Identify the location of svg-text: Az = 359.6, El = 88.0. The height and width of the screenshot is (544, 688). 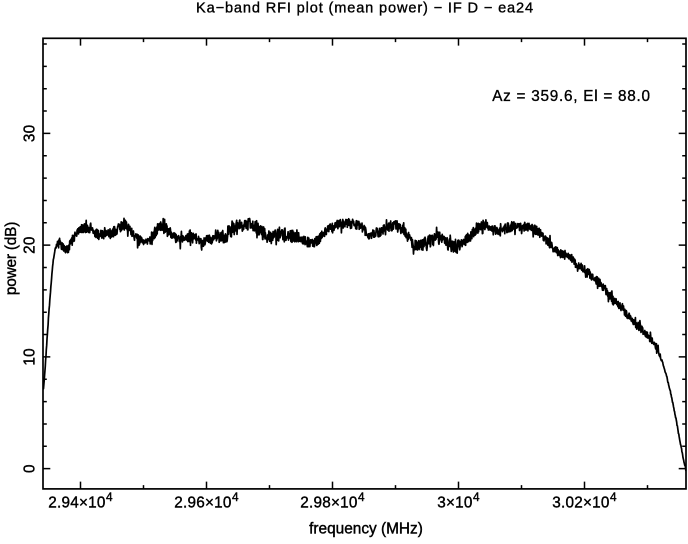
(571, 96).